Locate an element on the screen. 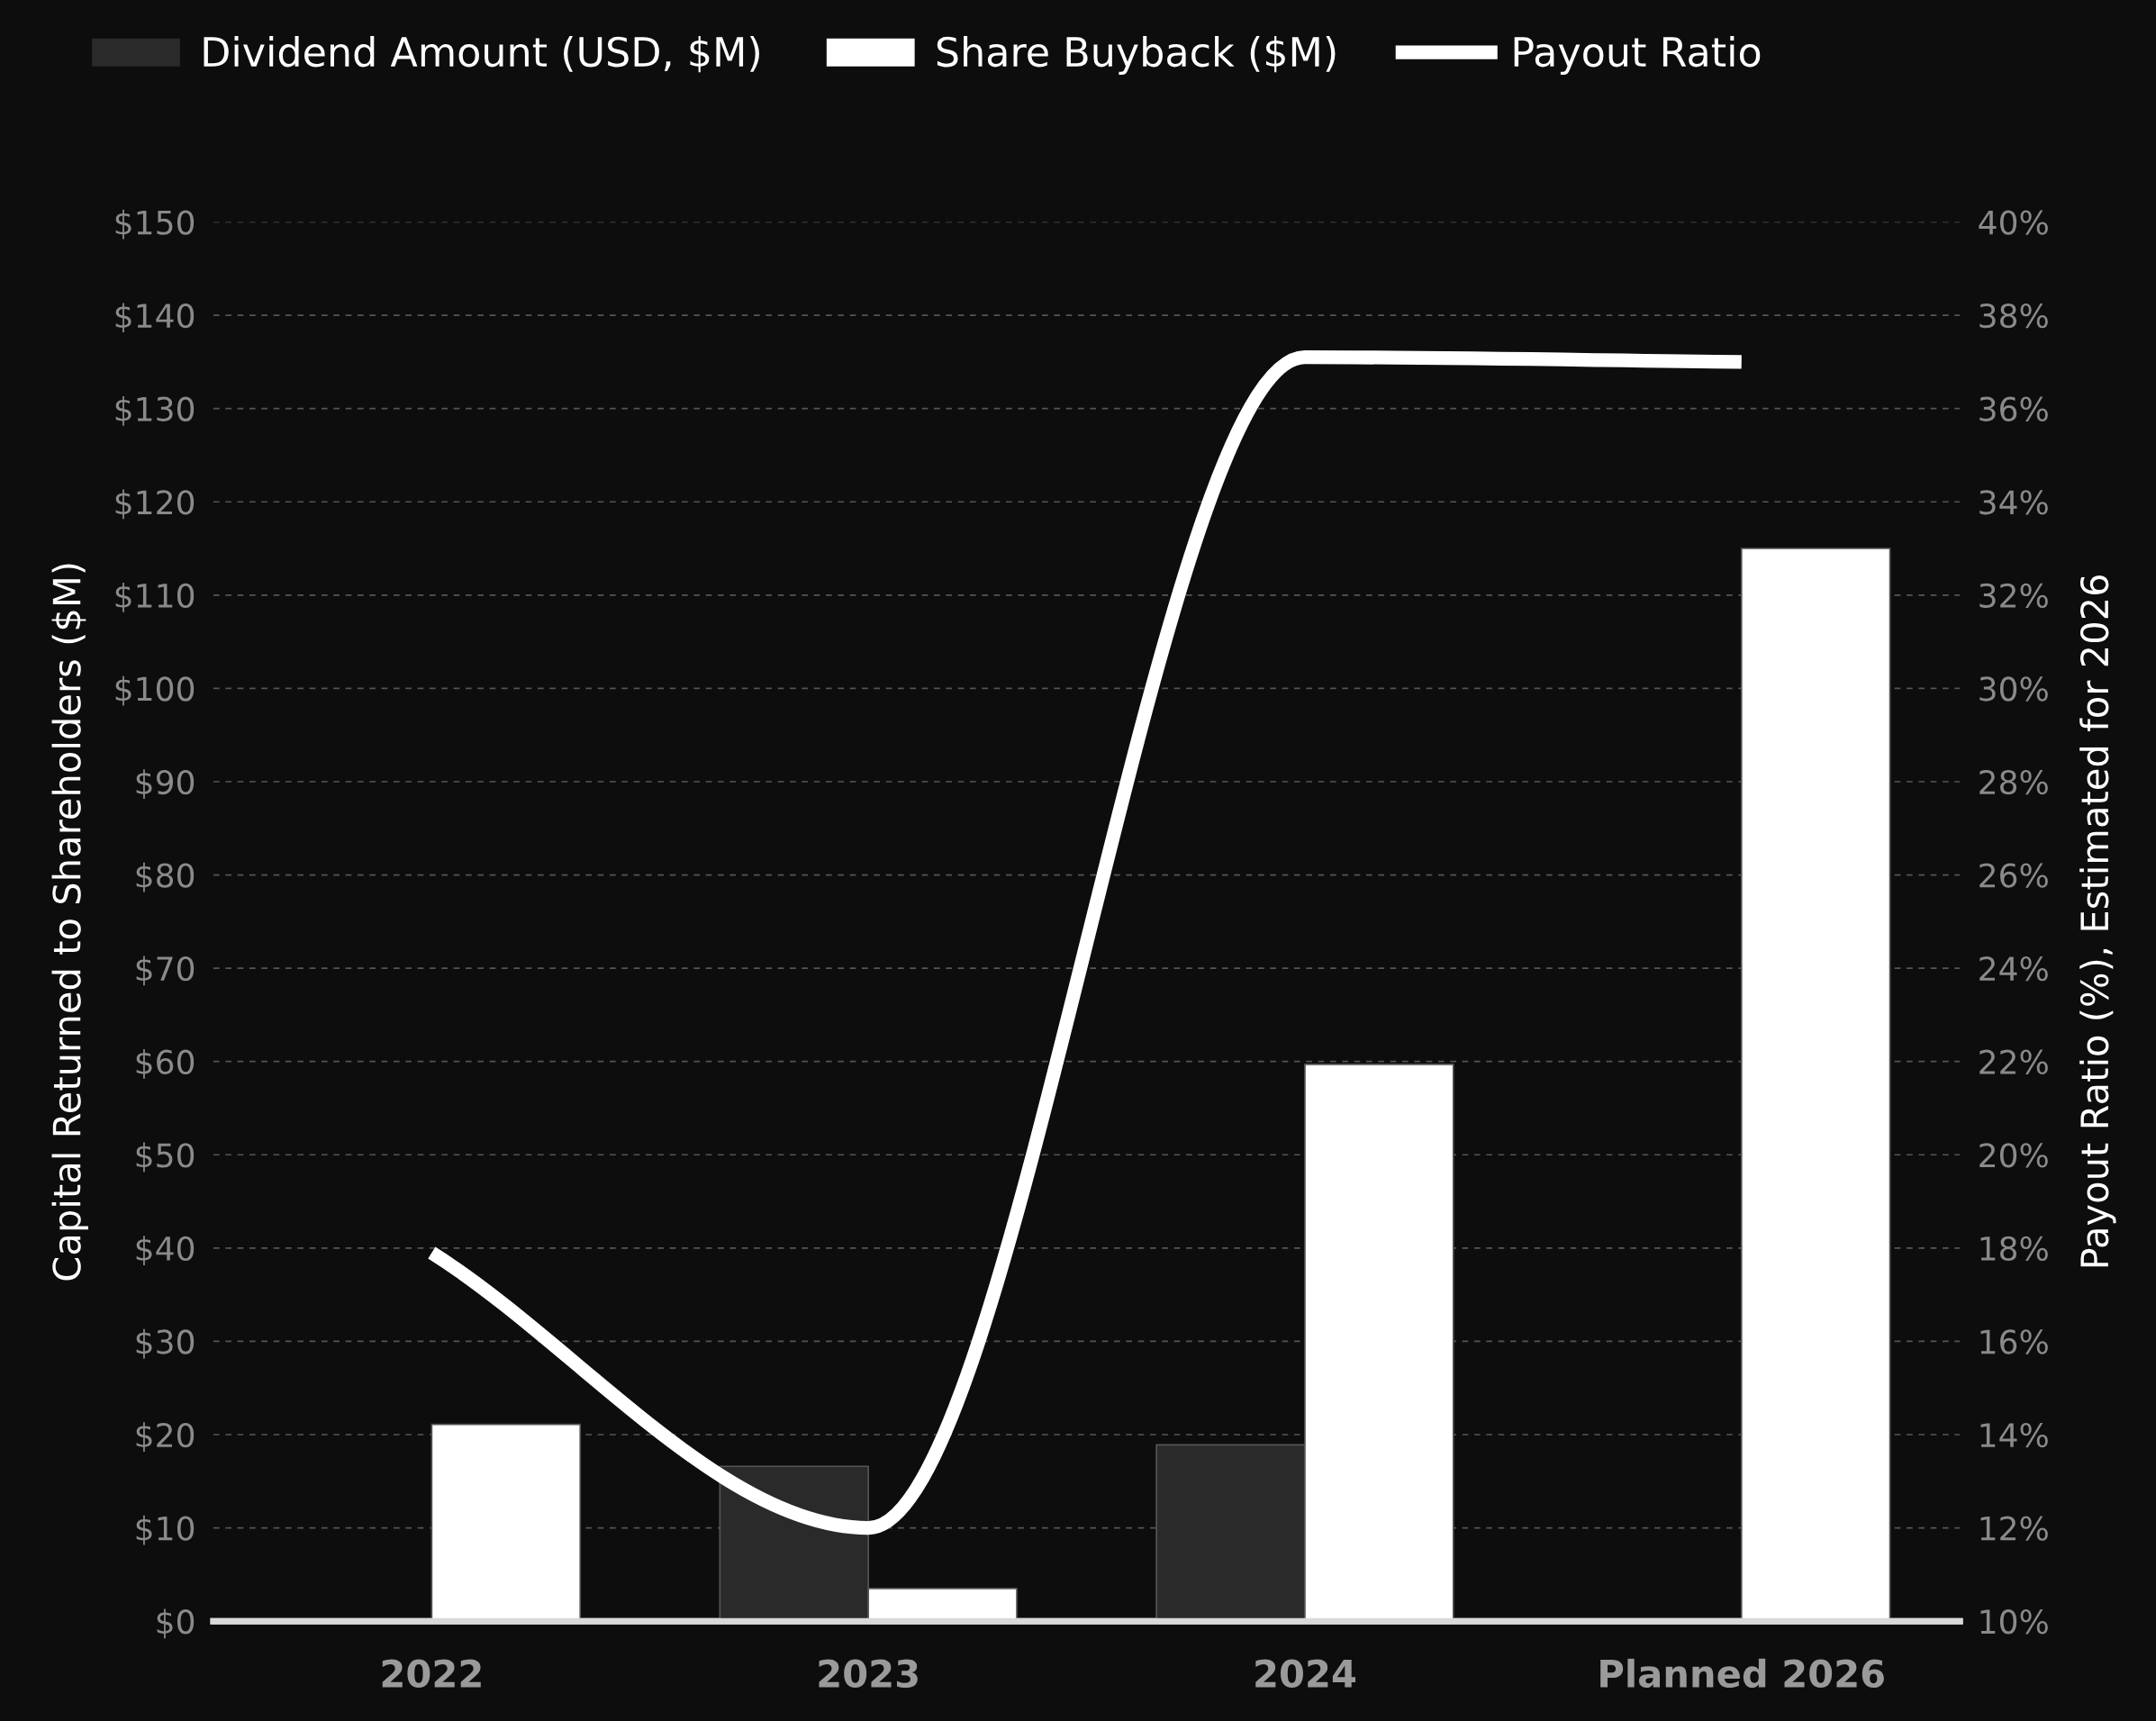 This screenshot has height=1721, width=2156. y2-tick-label: 10% is located at coordinates (2014, 1622).